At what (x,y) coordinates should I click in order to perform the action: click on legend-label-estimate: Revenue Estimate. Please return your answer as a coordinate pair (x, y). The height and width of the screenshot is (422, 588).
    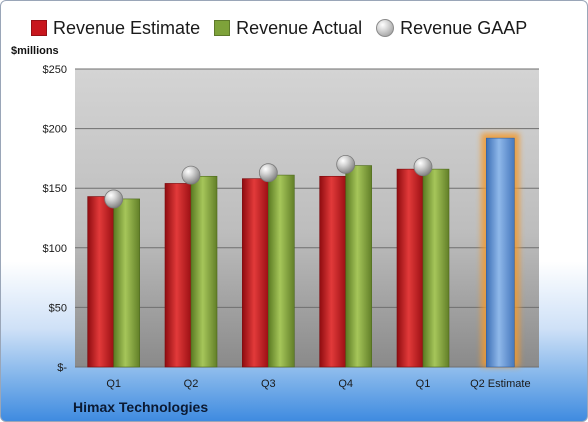
    Looking at the image, I should click on (127, 27).